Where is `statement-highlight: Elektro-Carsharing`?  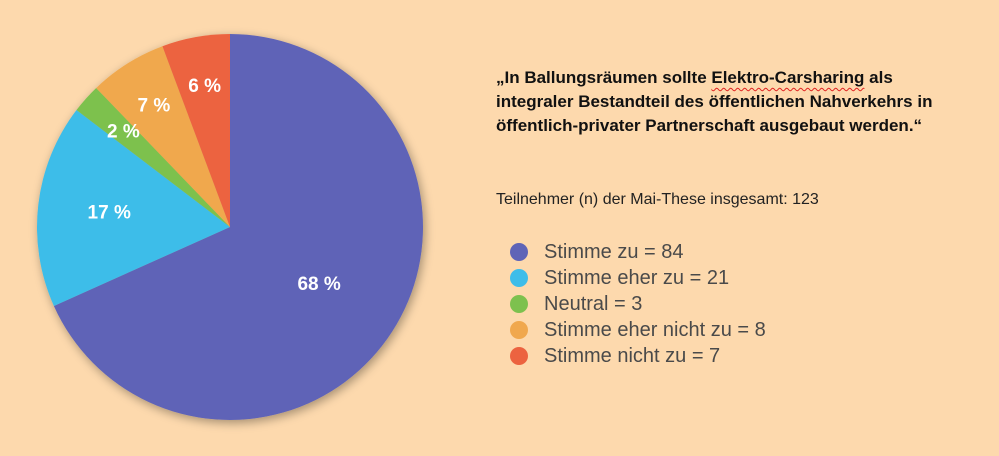
statement-highlight: Elektro-Carsharing is located at coordinates (788, 77).